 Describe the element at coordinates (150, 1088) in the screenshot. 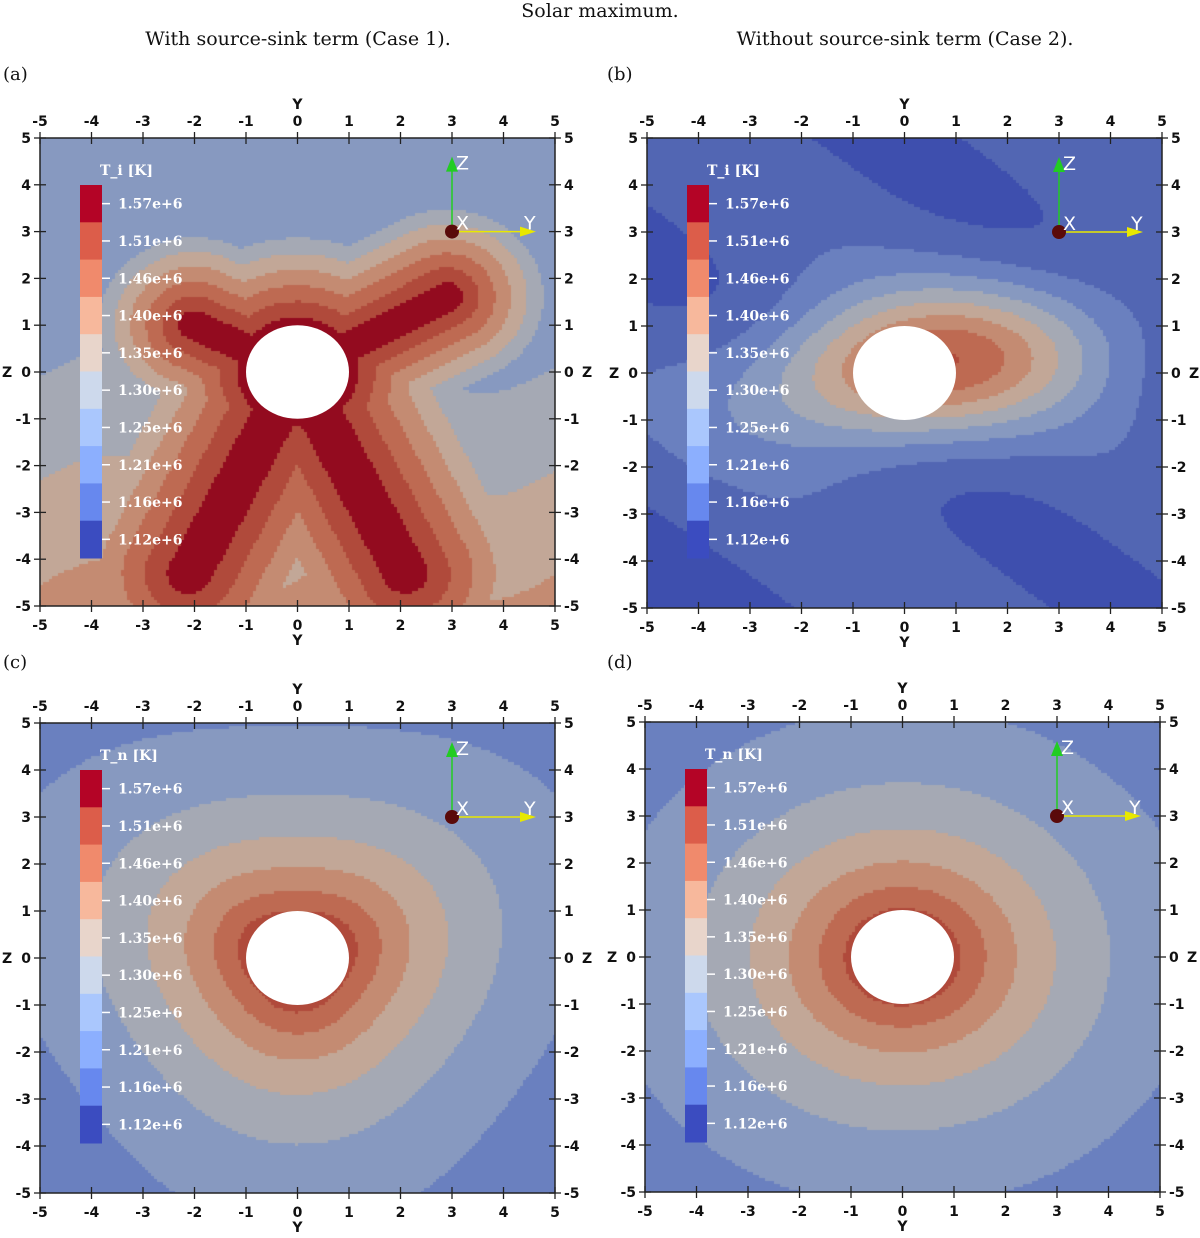

I see `colorbar-tick-label: 1.16e+6` at that location.